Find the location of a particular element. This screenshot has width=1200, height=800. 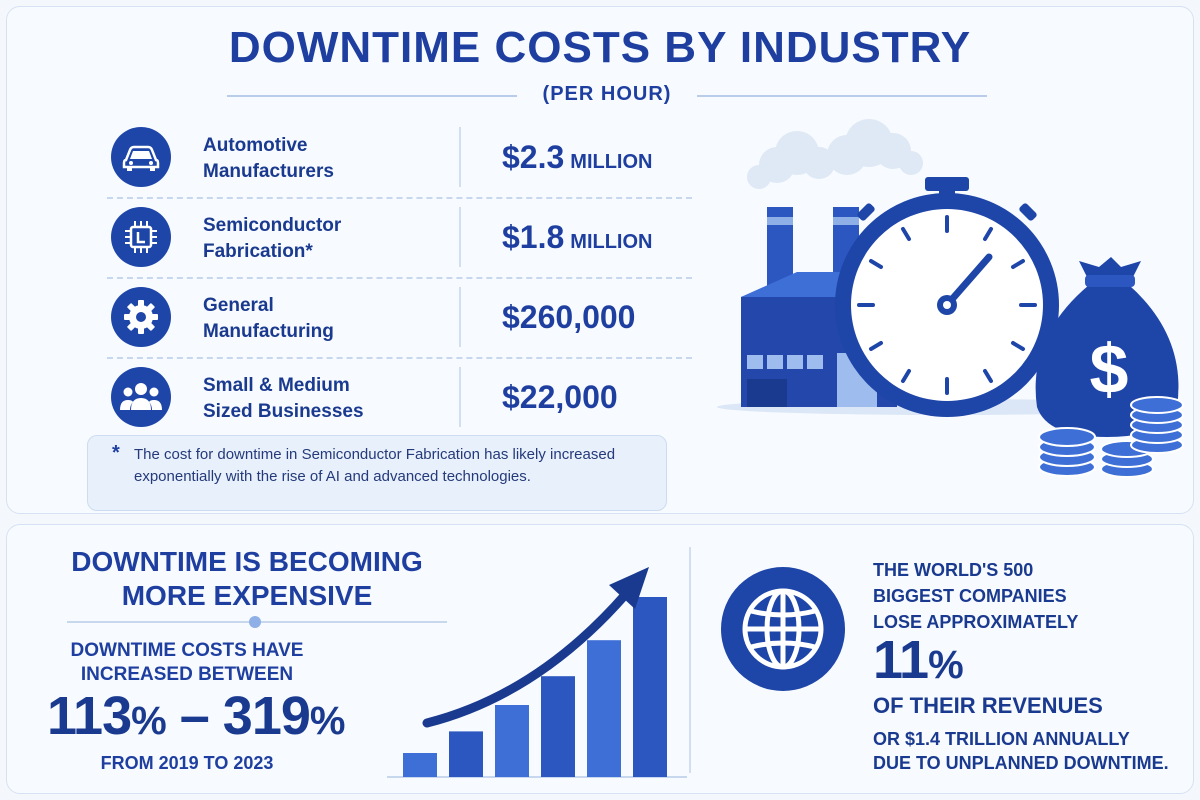

industry-cost: $2.3 MILLION is located at coordinates (577, 157).